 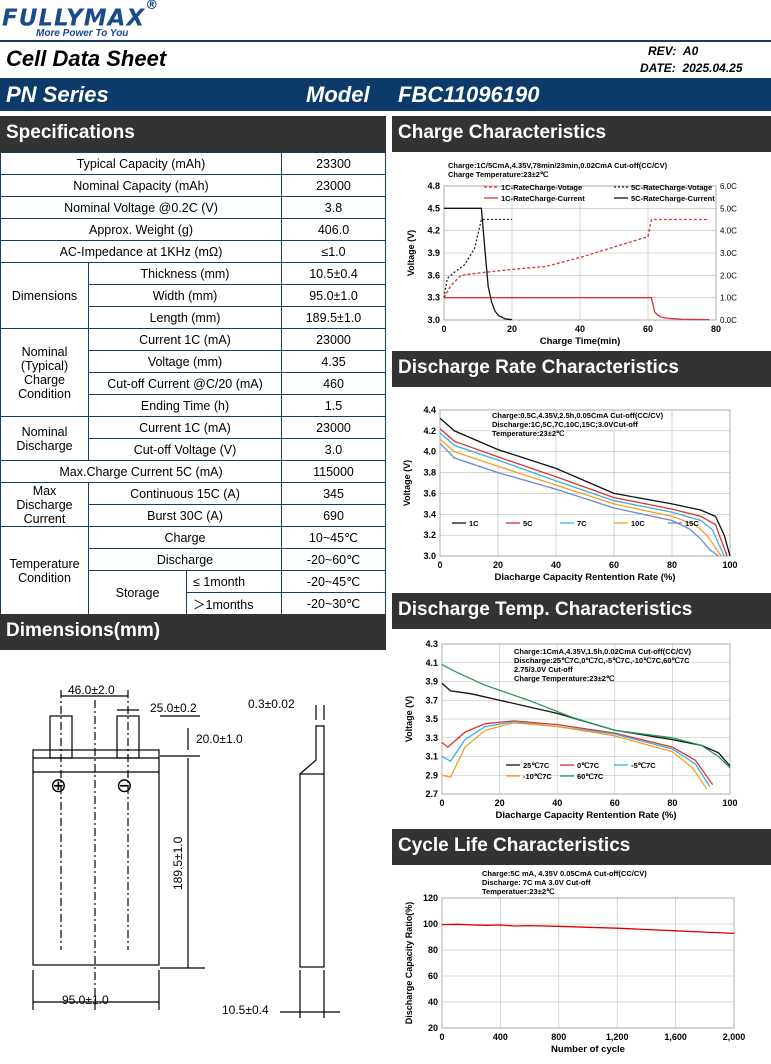 I want to click on y-tick-label: 3.7, so click(x=431, y=700).